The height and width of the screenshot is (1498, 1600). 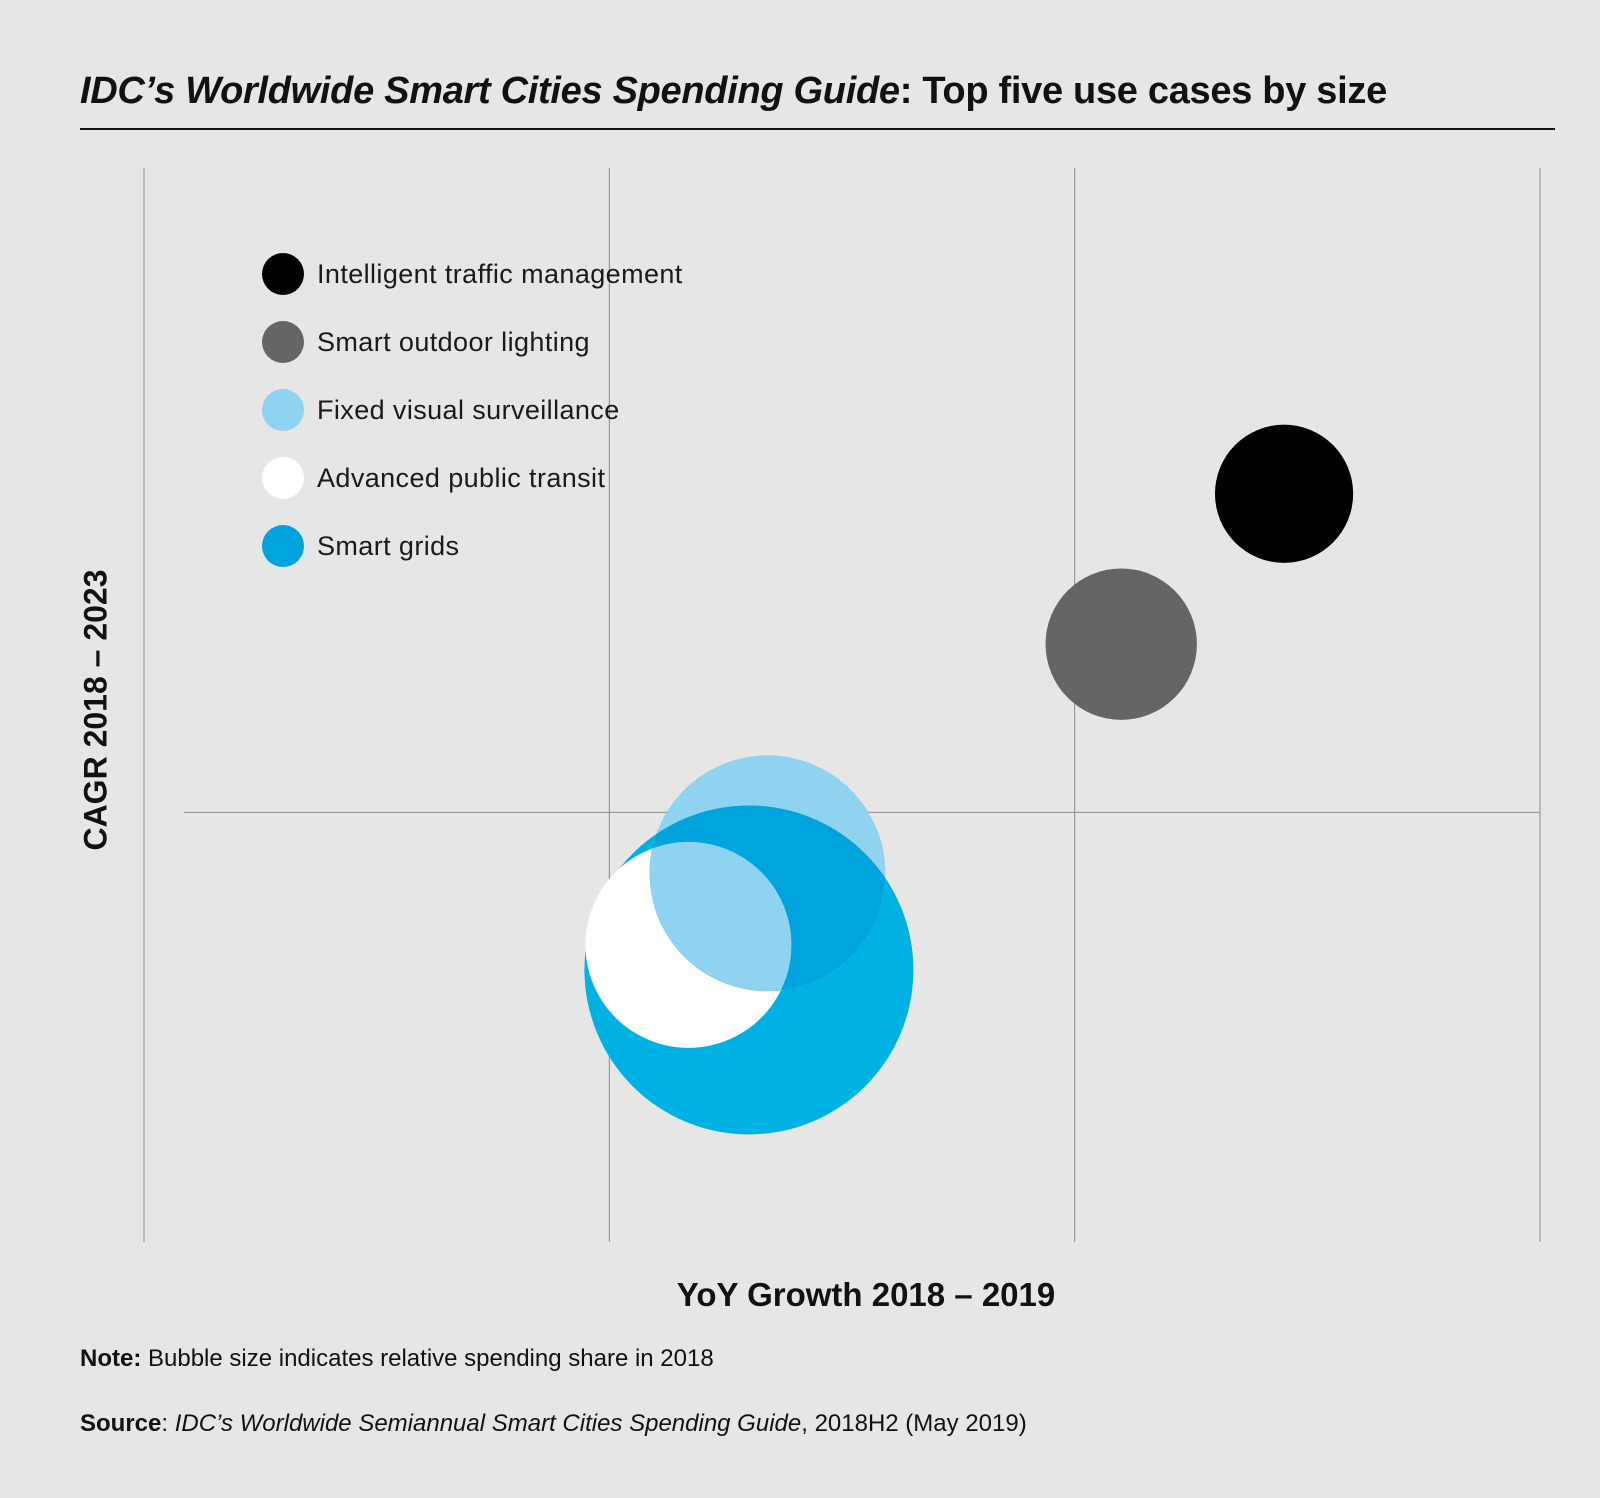 I want to click on source-label: Source, so click(x=121, y=1423).